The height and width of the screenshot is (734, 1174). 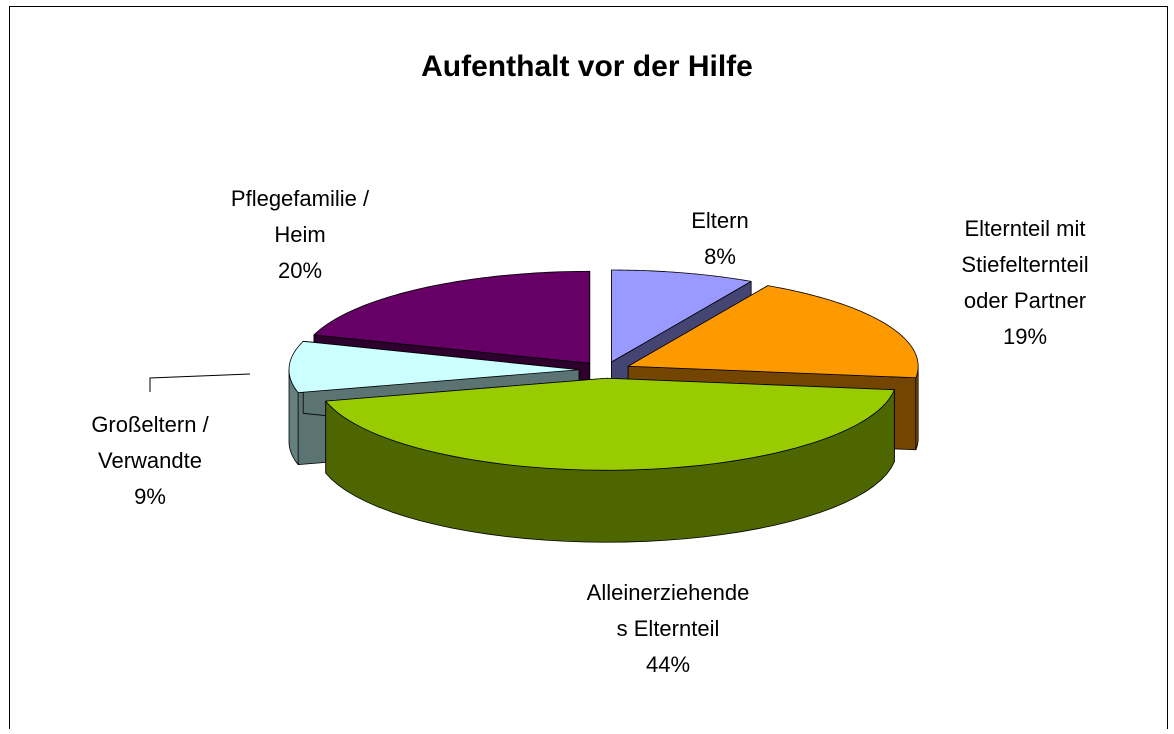 What do you see at coordinates (200, 382) in the screenshot?
I see `leader-line` at bounding box center [200, 382].